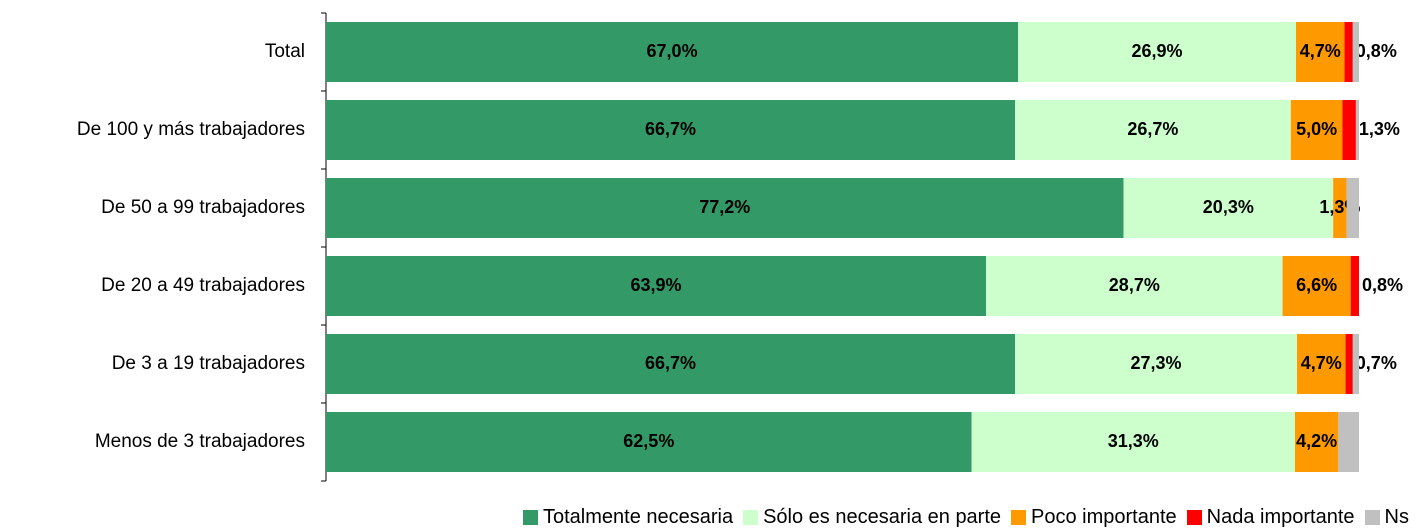 The image size is (1417, 528). I want to click on legend-label: Ns, so click(1396, 516).